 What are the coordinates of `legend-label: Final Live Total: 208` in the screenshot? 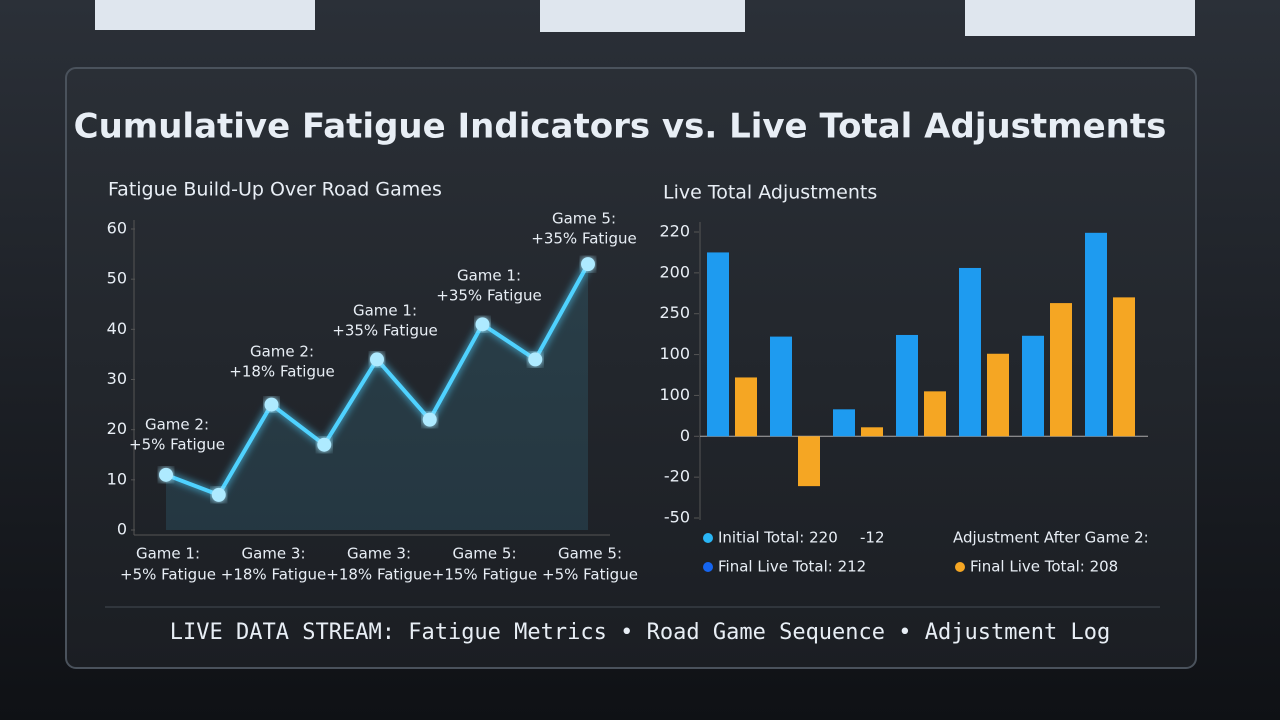 It's located at (1044, 567).